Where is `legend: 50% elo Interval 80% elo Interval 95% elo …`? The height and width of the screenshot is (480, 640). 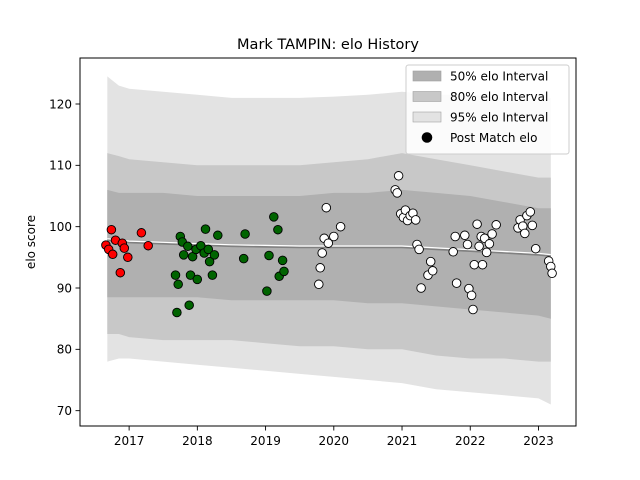
legend: 50% elo Interval 80% elo Interval 95% elo … is located at coordinates (487, 109).